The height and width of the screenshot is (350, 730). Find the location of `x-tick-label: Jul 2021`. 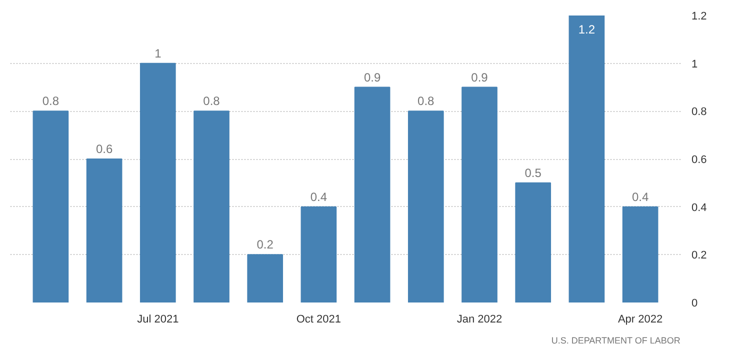

x-tick-label: Jul 2021 is located at coordinates (158, 320).